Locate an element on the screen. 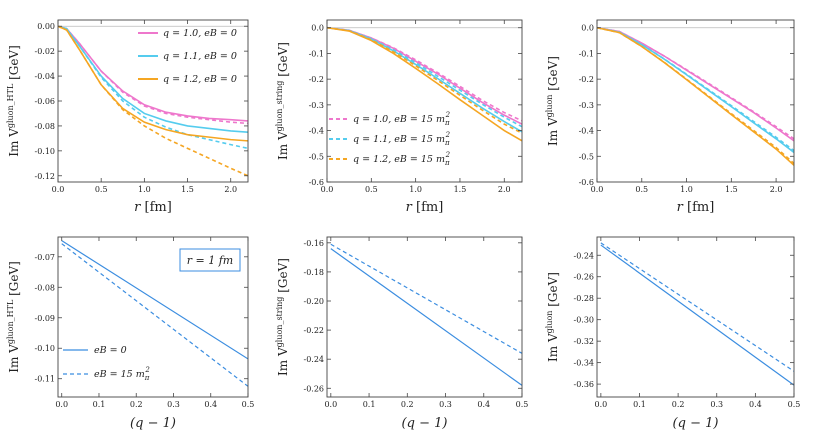  y-tick-label: -0.24 is located at coordinates (583, 255).